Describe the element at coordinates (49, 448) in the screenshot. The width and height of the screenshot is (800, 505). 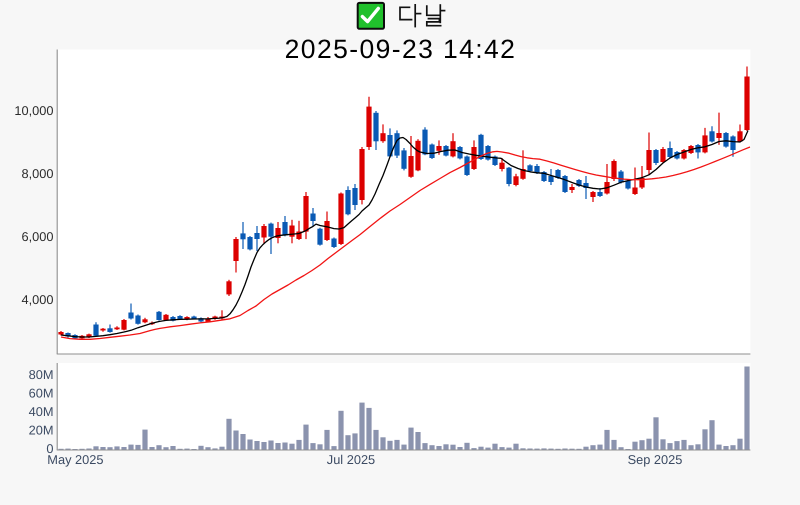
I see `svg-text: 0` at that location.